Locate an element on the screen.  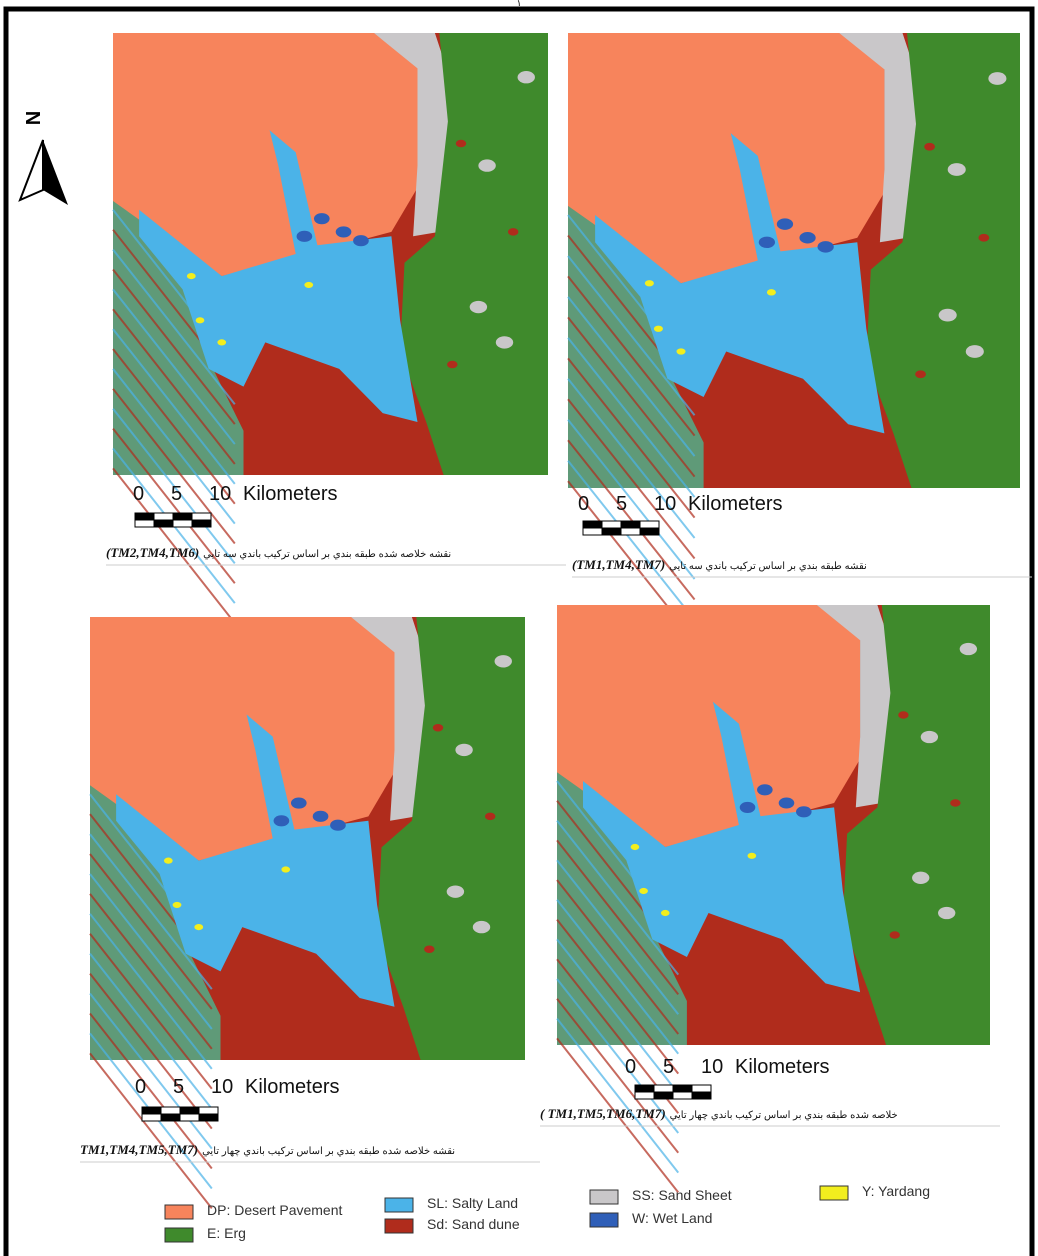
caption-bands: (TM1,TM4,TM7) is located at coordinates (619, 564).